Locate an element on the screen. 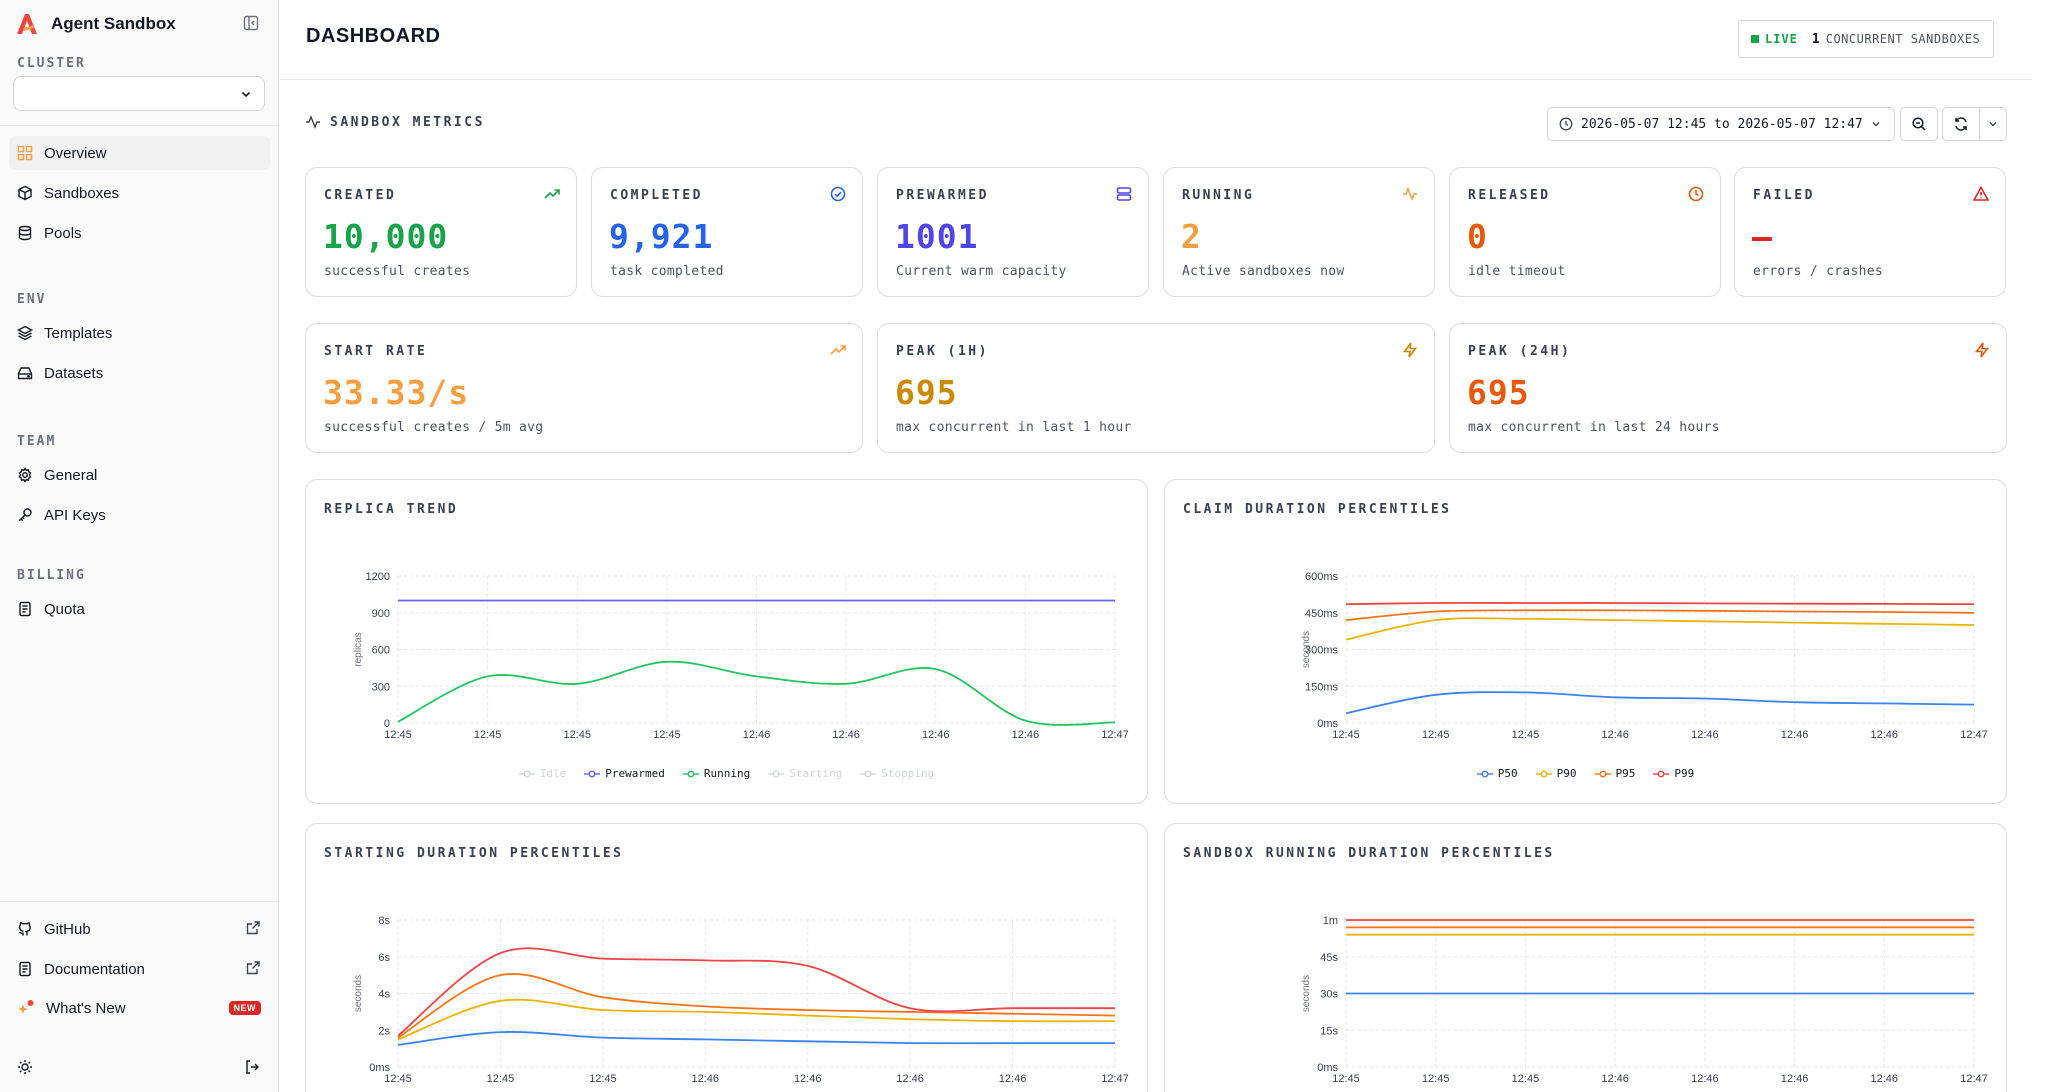 This screenshot has height=1092, width=2048. activity-icon is located at coordinates (313, 122).